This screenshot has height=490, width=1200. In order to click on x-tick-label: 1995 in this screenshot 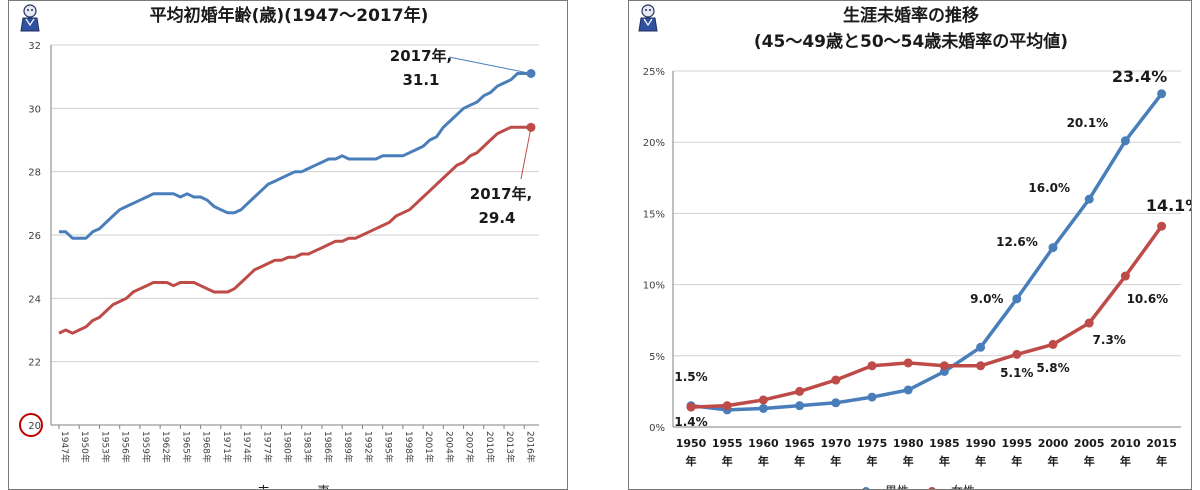, I will do `click(1016, 443)`.